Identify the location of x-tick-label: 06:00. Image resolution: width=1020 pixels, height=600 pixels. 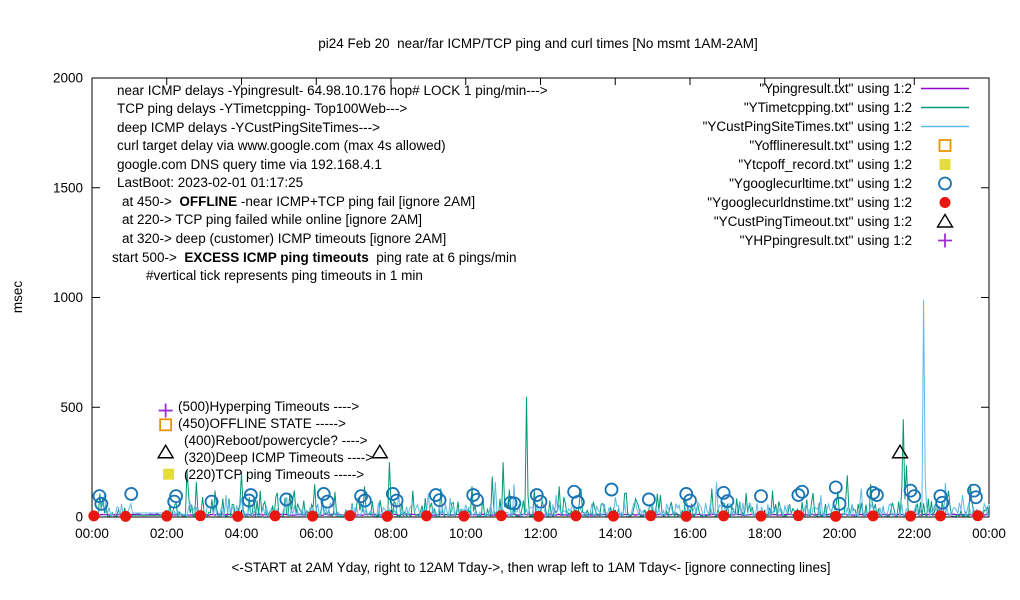
(316, 533).